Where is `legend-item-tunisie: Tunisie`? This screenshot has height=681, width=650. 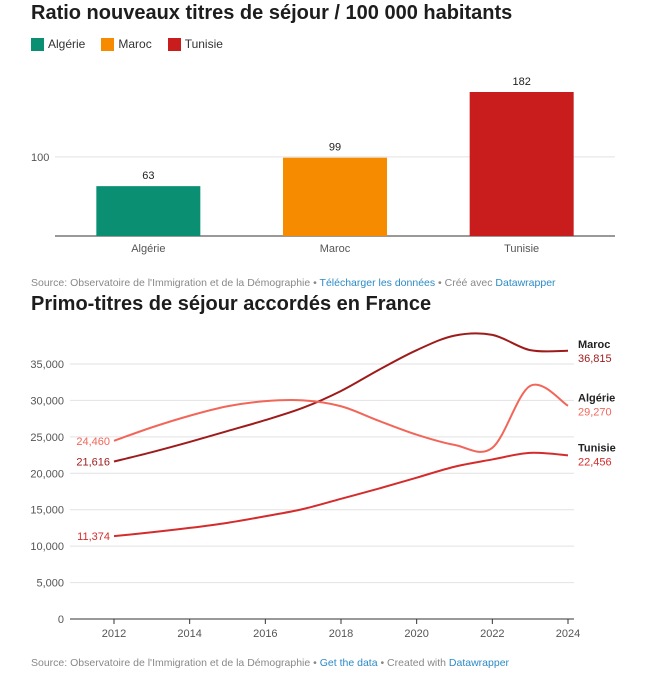
legend-item-tunisie: Tunisie is located at coordinates (195, 44).